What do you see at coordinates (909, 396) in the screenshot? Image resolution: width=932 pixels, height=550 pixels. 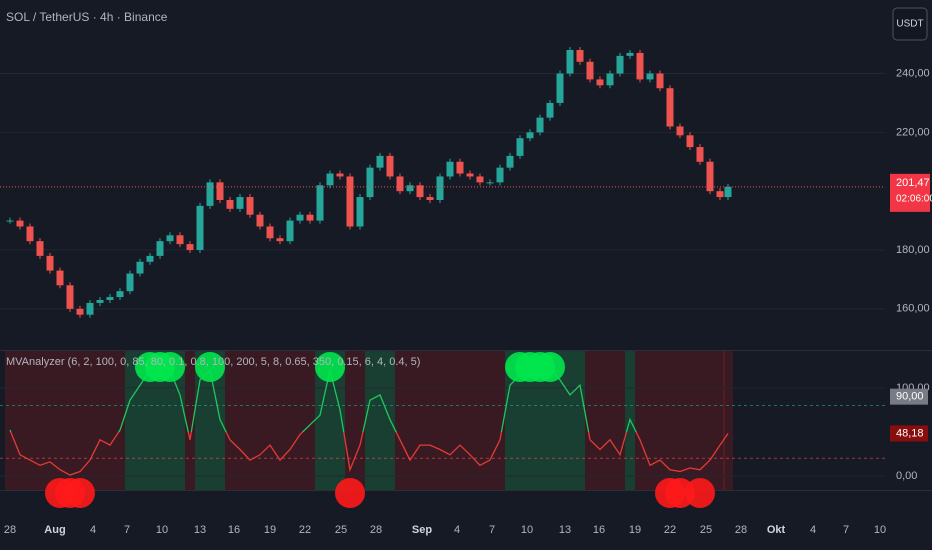 I see `level-label-box` at bounding box center [909, 396].